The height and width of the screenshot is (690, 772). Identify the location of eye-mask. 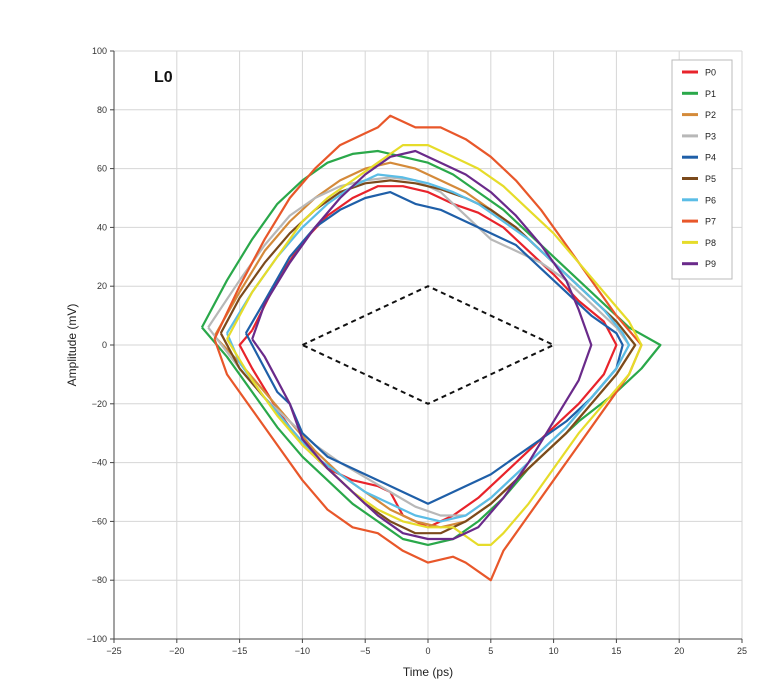
(428, 345).